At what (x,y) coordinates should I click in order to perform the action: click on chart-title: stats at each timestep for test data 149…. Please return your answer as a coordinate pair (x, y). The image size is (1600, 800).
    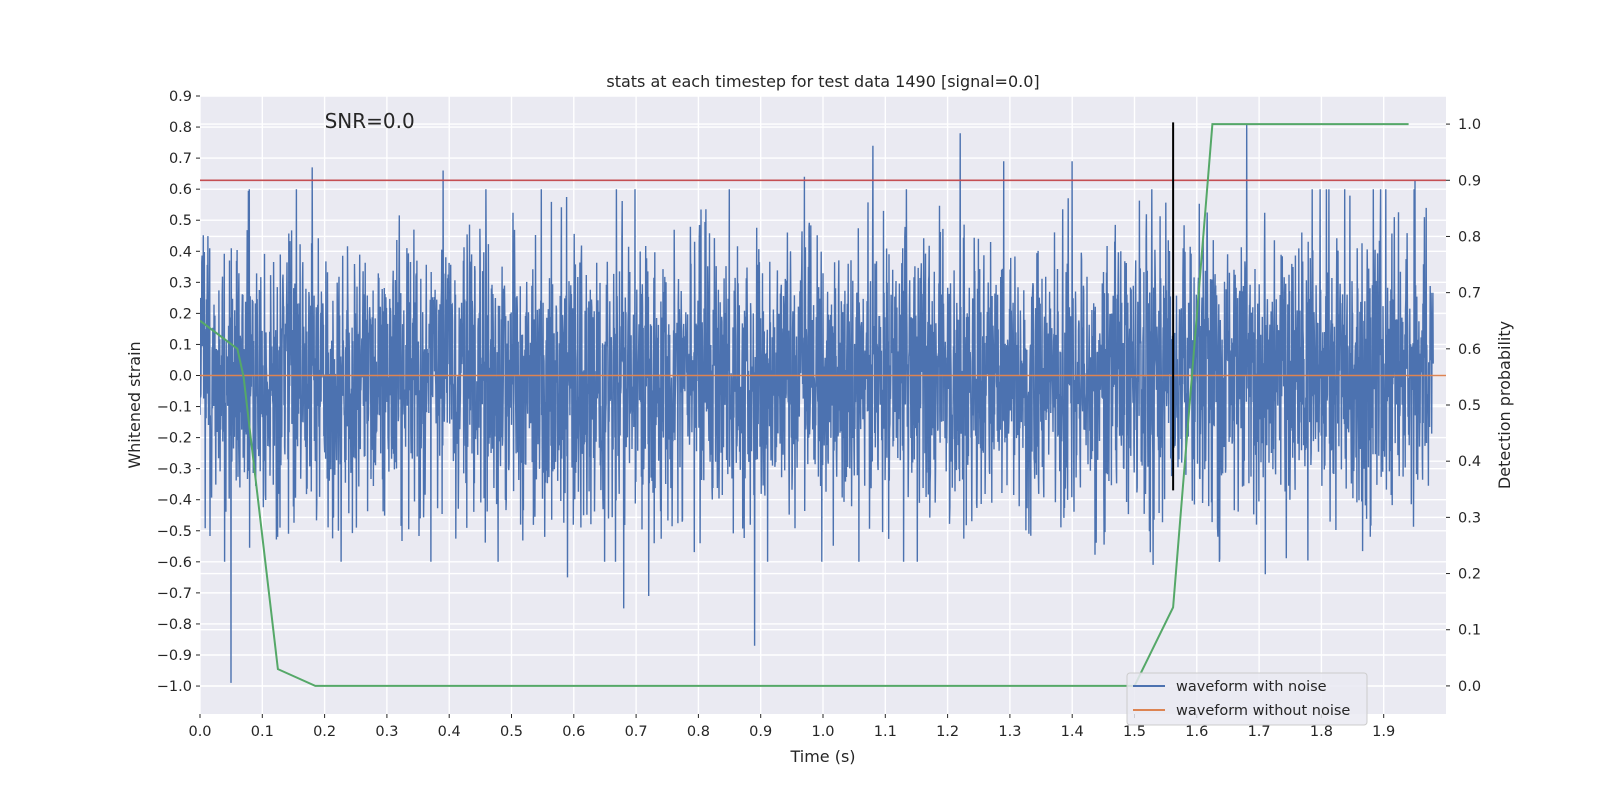
    Looking at the image, I should click on (822, 81).